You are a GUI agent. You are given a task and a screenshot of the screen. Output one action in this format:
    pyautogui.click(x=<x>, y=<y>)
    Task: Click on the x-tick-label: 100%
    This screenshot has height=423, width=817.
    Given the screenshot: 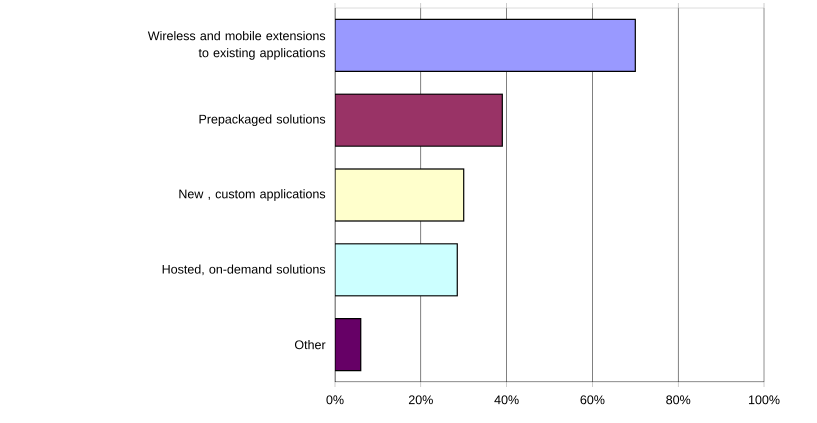 What is the action you would take?
    pyautogui.click(x=764, y=399)
    